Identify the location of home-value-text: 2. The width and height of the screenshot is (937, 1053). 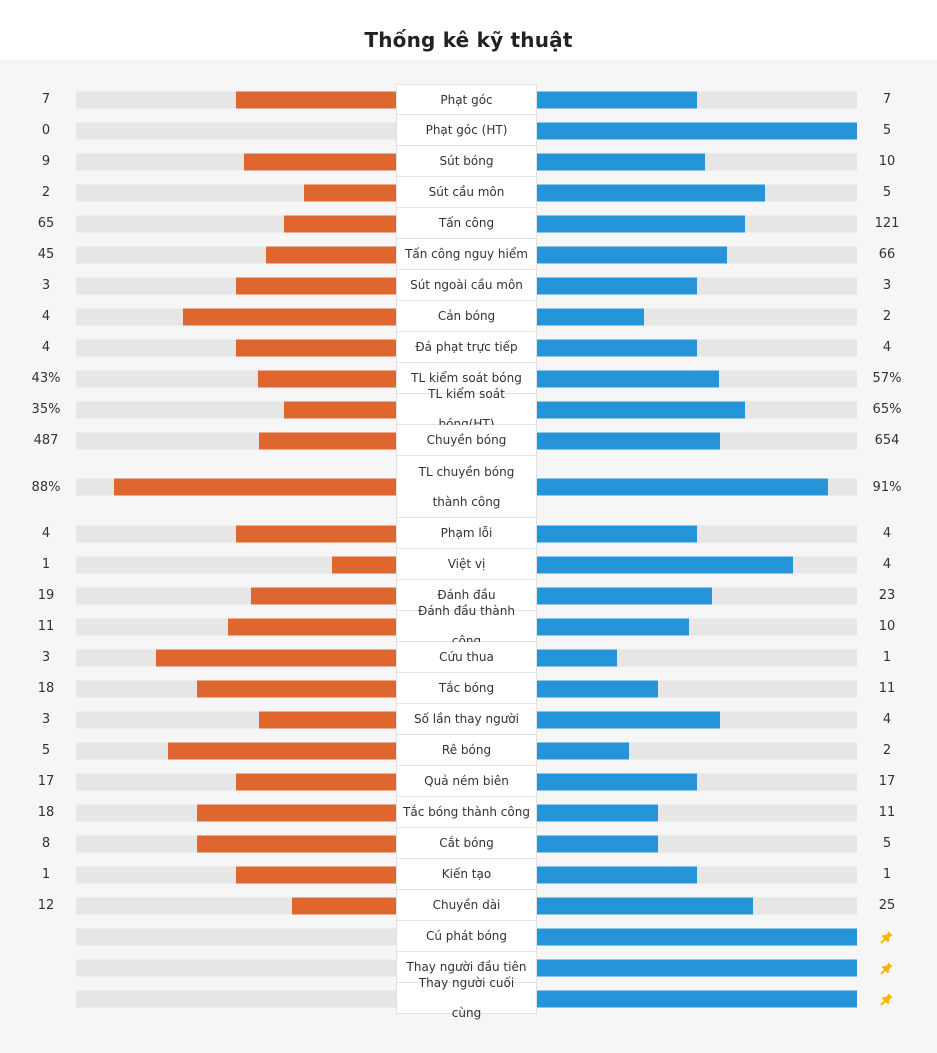
(46, 192).